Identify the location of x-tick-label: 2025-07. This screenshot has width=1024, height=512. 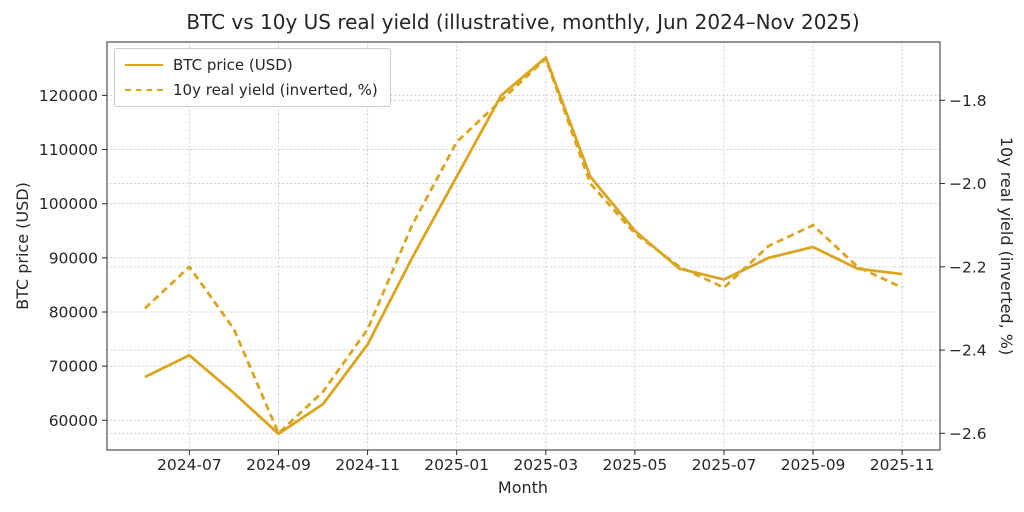
(724, 465).